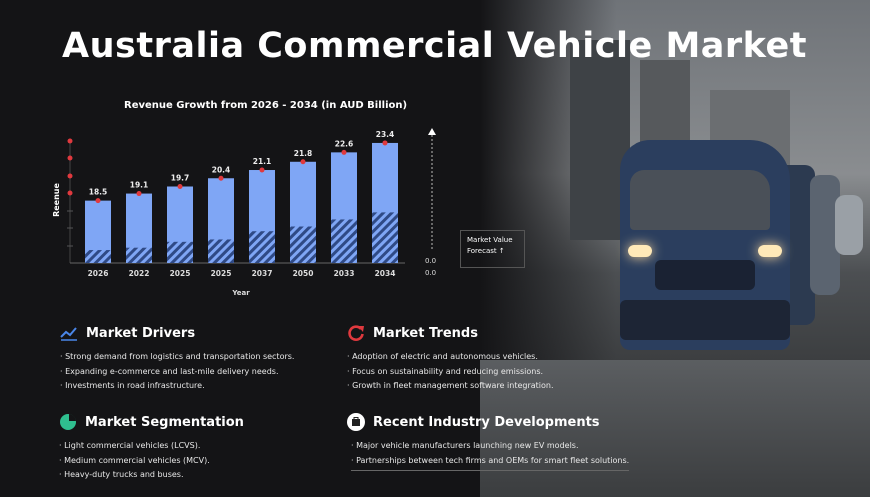 Image resolution: width=870 pixels, height=497 pixels. Describe the element at coordinates (356, 422) in the screenshot. I see `briefcase-icon` at that location.